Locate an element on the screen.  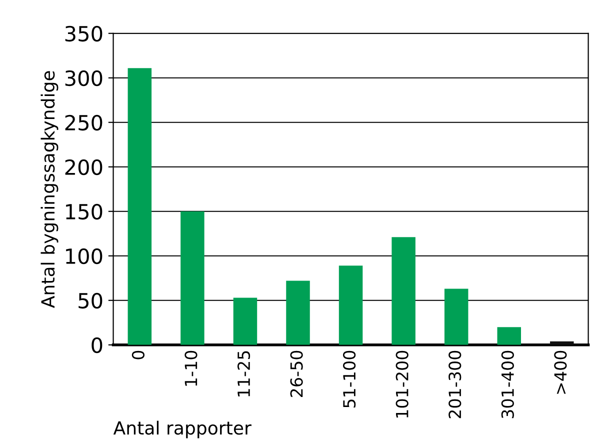
y-tick-label: 0 is located at coordinates (97, 345).